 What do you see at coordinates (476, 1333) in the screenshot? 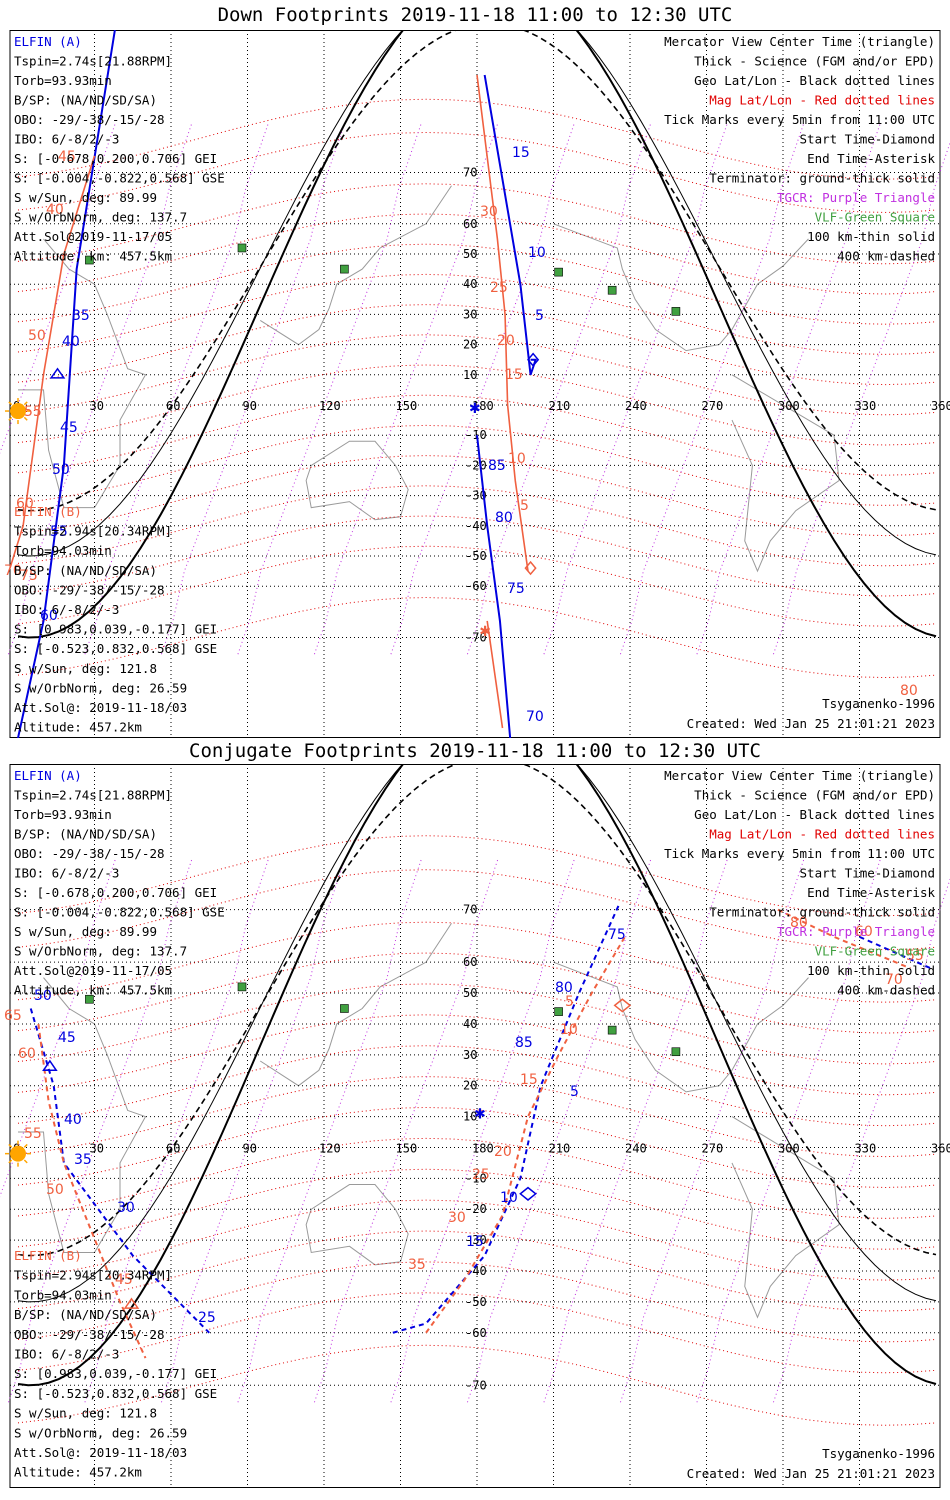
I see `lat-tick-label: -60` at bounding box center [476, 1333].